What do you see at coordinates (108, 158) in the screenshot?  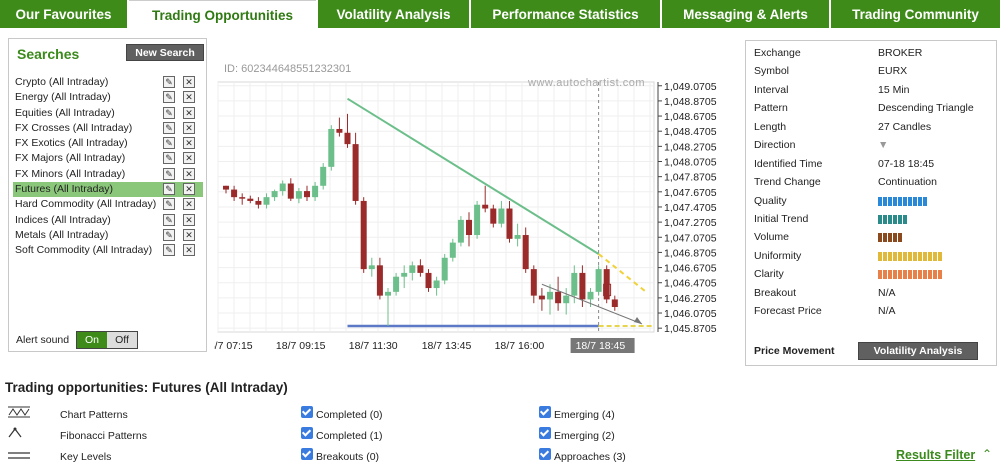 I see `search-item: FX Majors (All Intraday) ✎ ✕` at bounding box center [108, 158].